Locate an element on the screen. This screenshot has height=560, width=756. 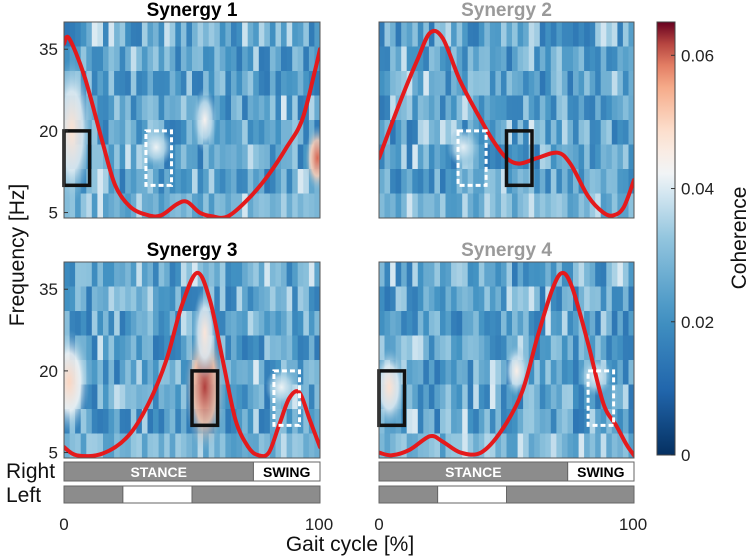
coherence-hotspot is located at coordinates (156, 147).